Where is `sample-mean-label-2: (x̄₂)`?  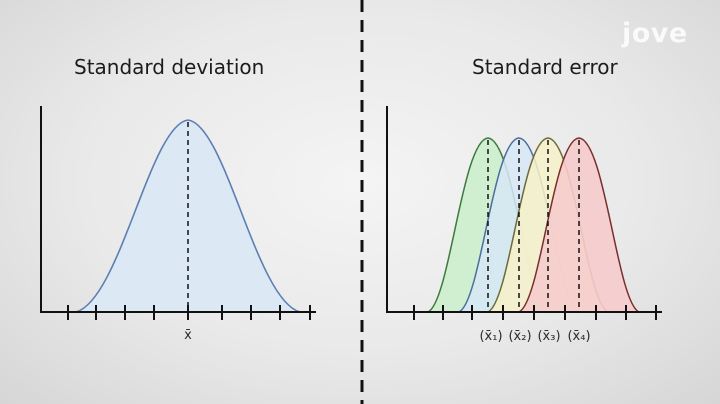
sample-mean-label-2: (x̄₂) is located at coordinates (519, 336).